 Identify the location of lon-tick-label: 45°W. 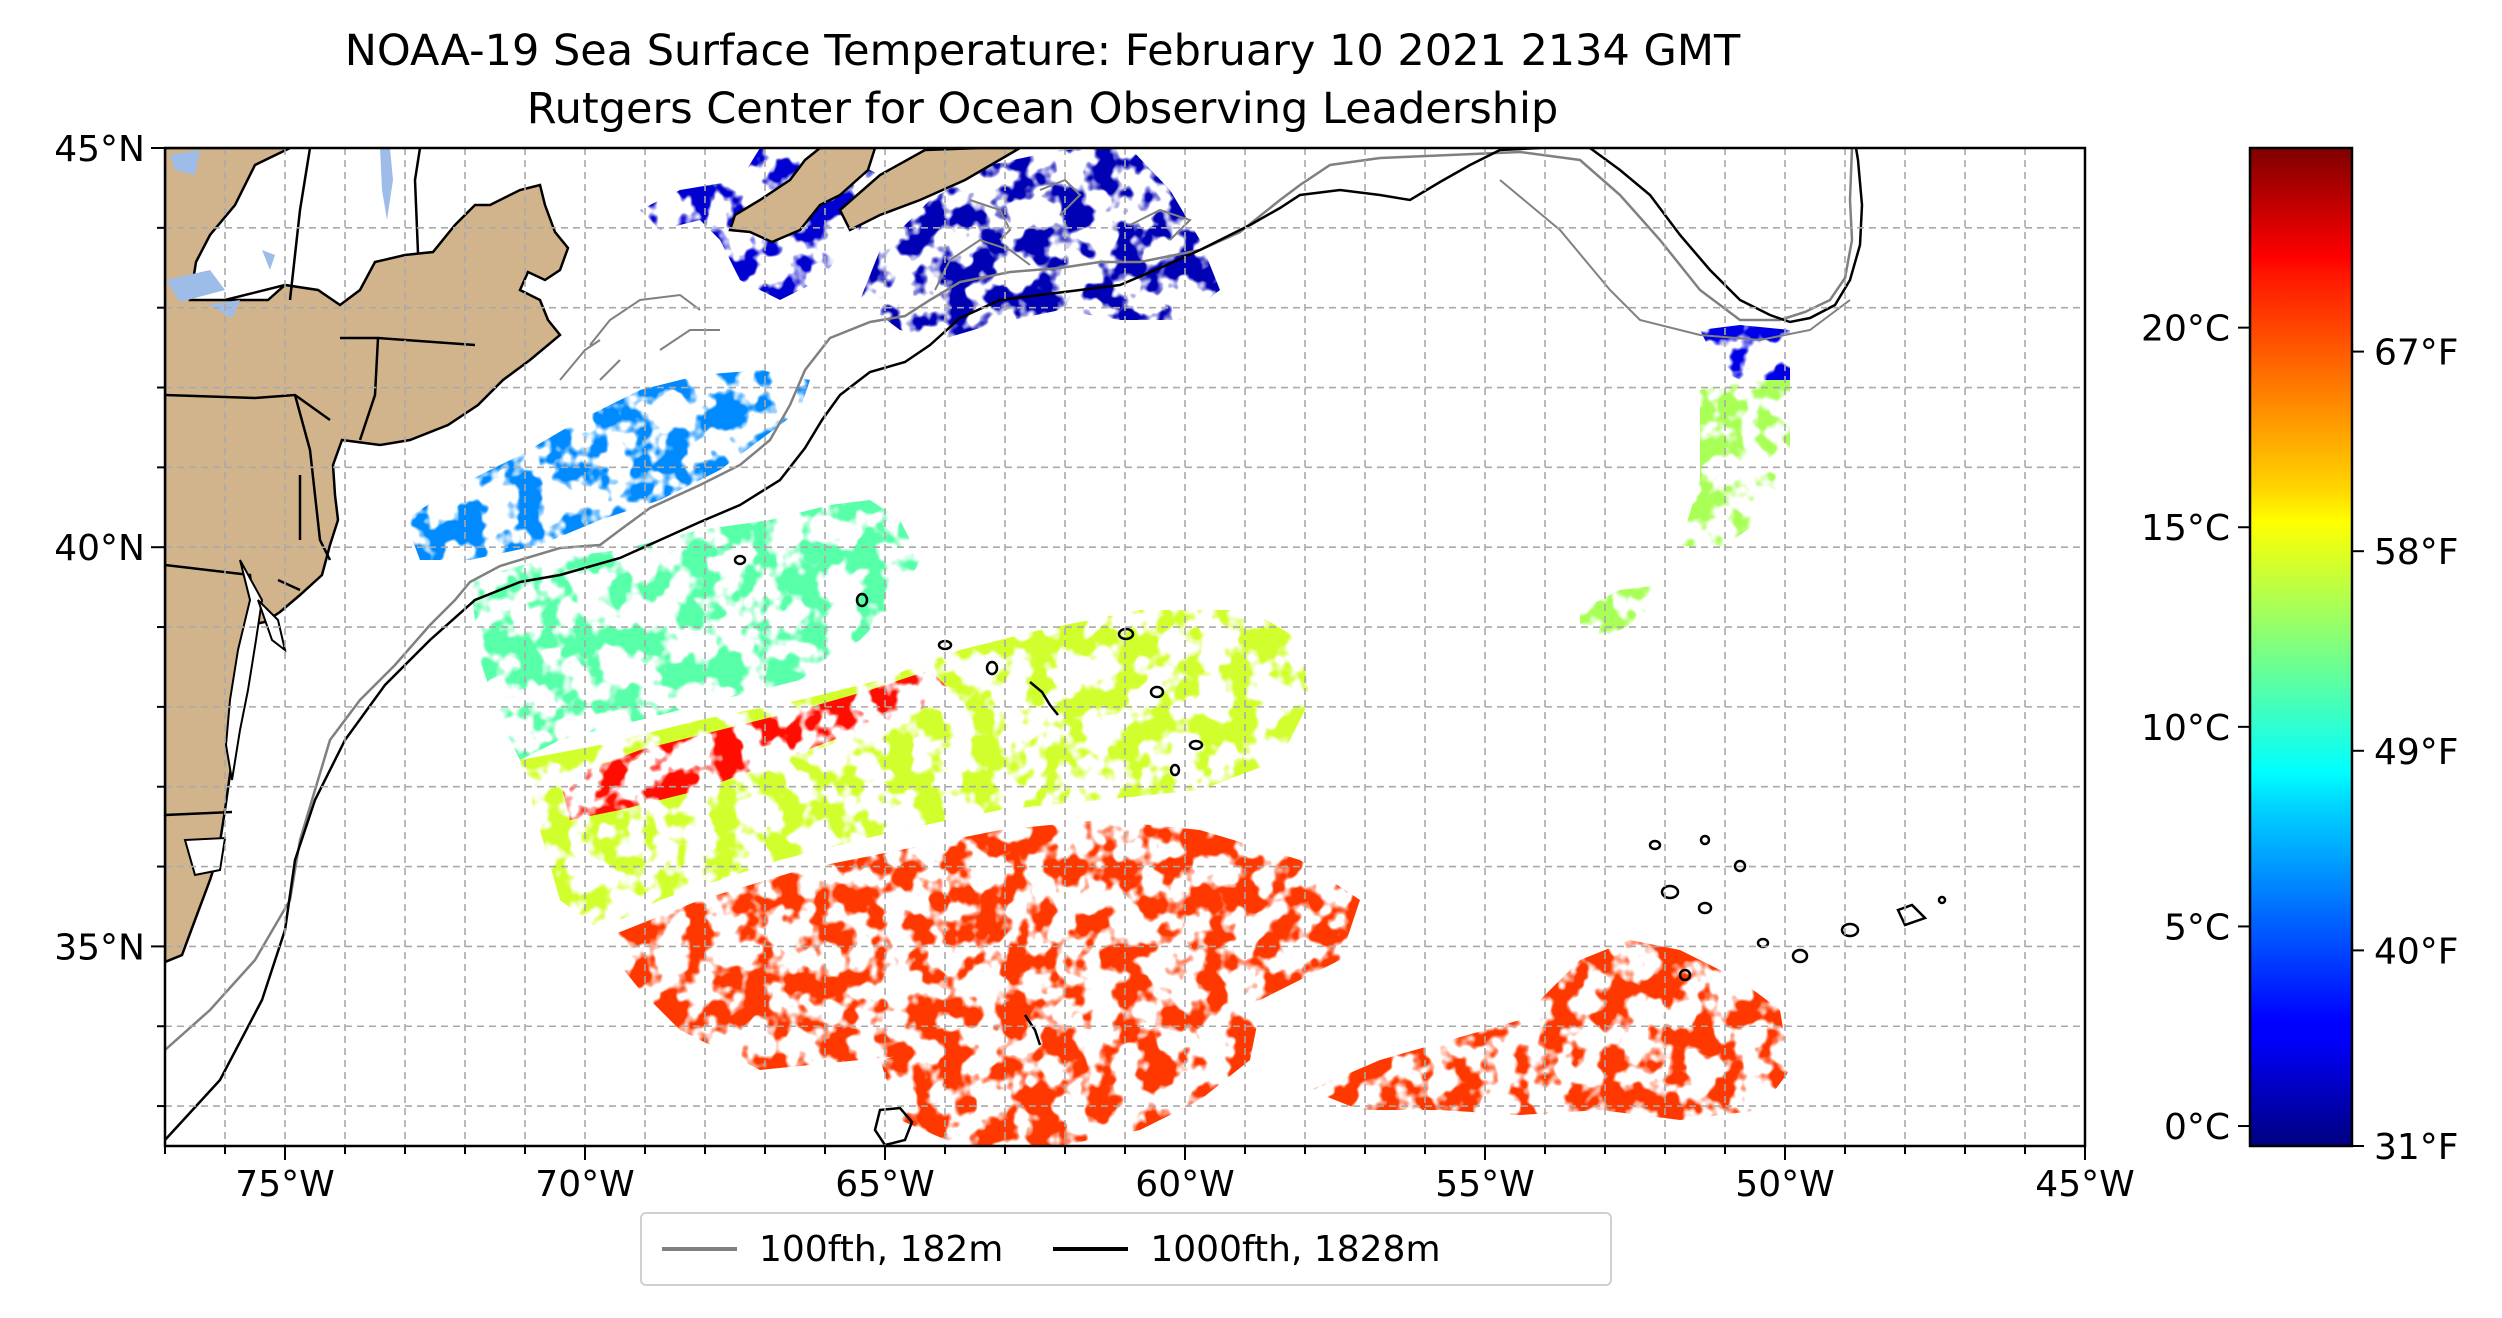
(2084, 1184).